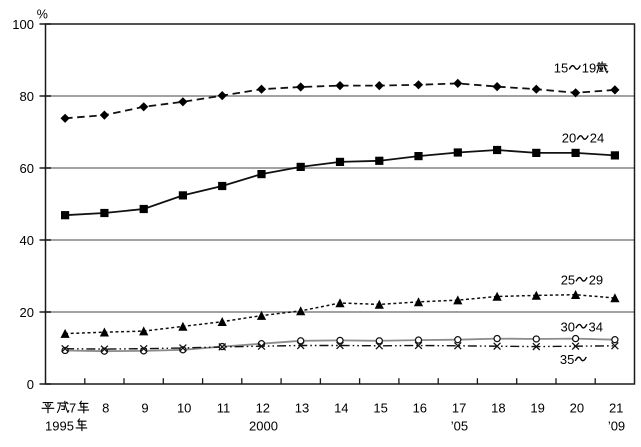 Image resolution: width=641 pixels, height=447 pixels. What do you see at coordinates (568, 279) in the screenshot?
I see `svg-text: 25` at bounding box center [568, 279].